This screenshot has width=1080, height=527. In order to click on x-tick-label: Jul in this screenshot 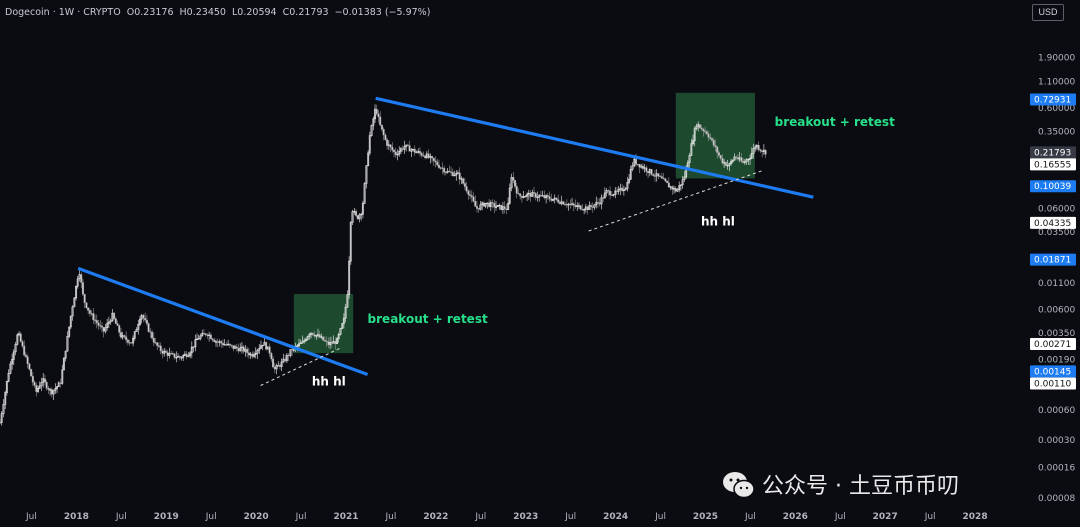, I will do `click(390, 517)`.